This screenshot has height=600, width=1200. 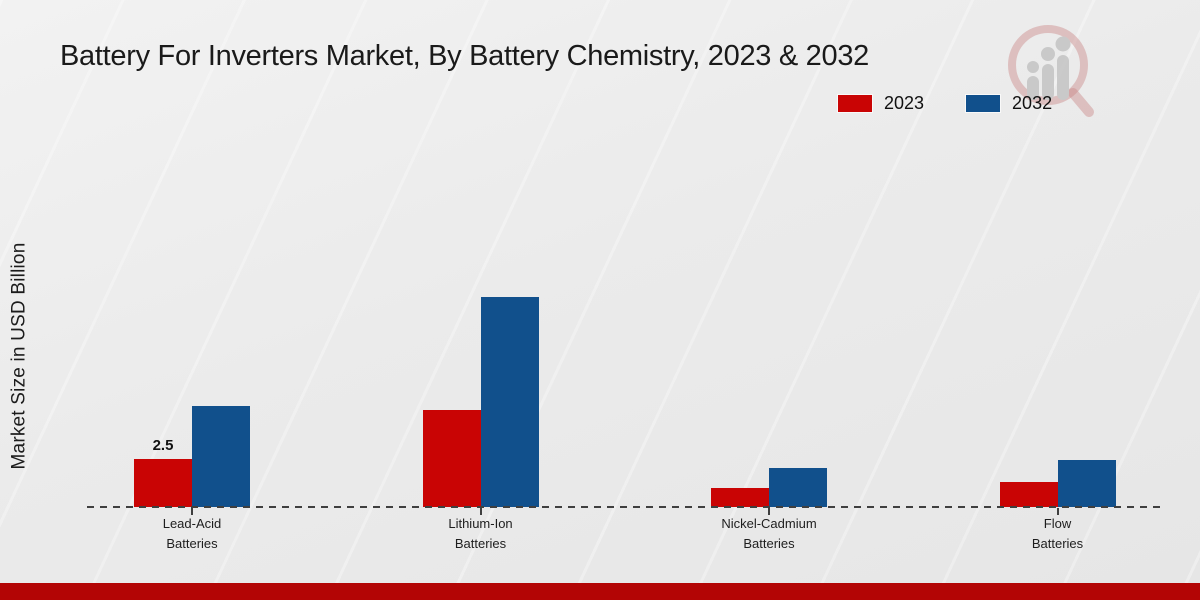 I want to click on bar-2032-lithium-ion-batteries, so click(x=509, y=402).